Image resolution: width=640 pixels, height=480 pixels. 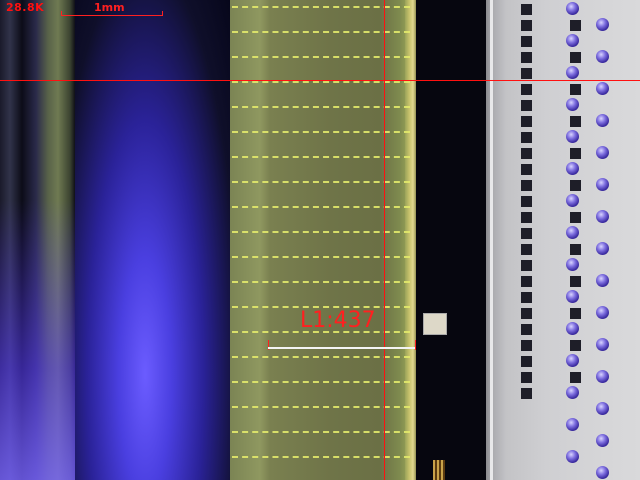 What do you see at coordinates (342, 348) in the screenshot?
I see `measurement-line` at bounding box center [342, 348].